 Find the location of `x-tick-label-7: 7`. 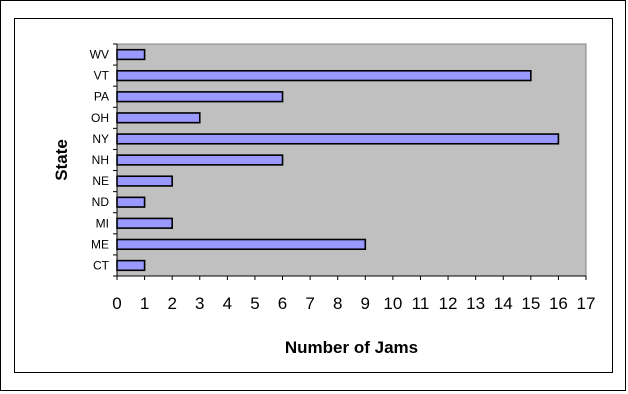

x-tick-label-7: 7 is located at coordinates (309, 303).